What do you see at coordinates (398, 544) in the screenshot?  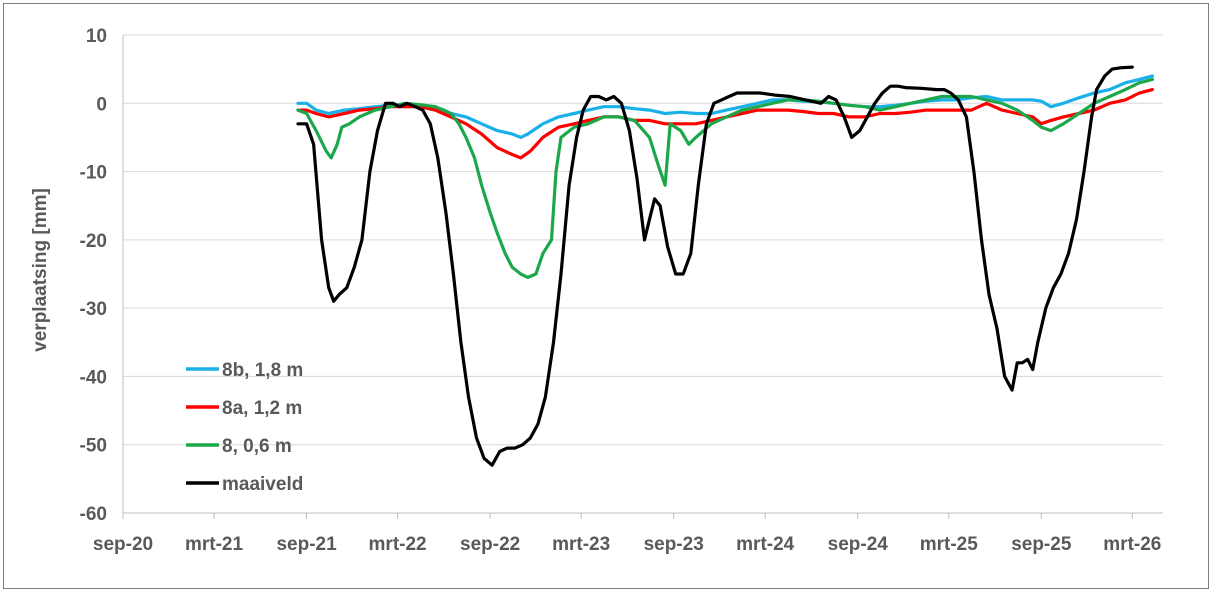 I see `x-tick-label: mrt-22` at bounding box center [398, 544].